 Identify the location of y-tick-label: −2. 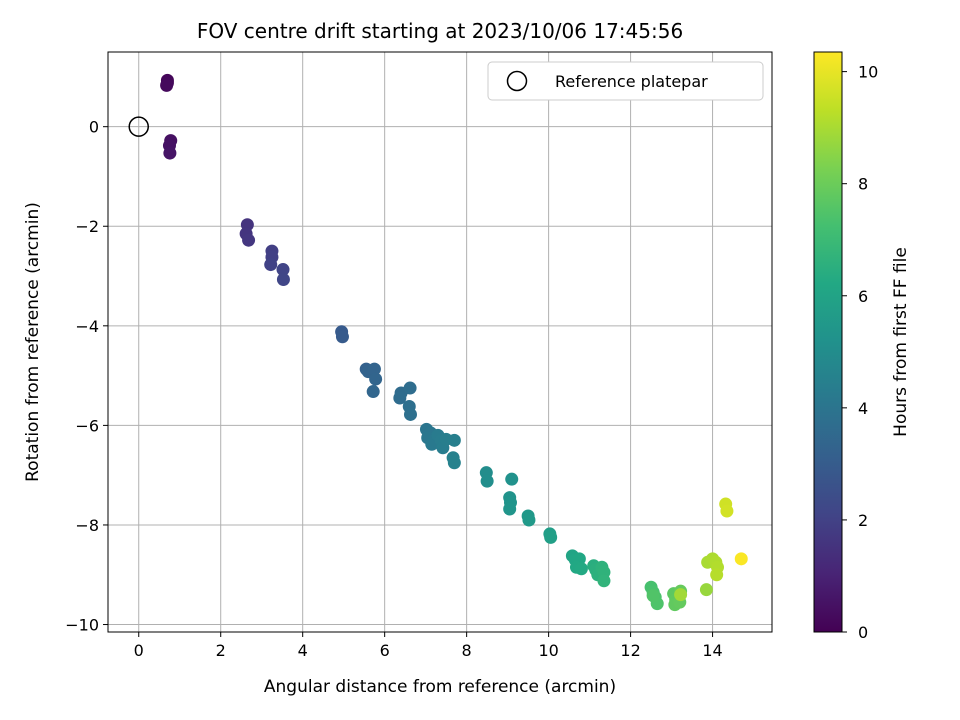
(87, 226).